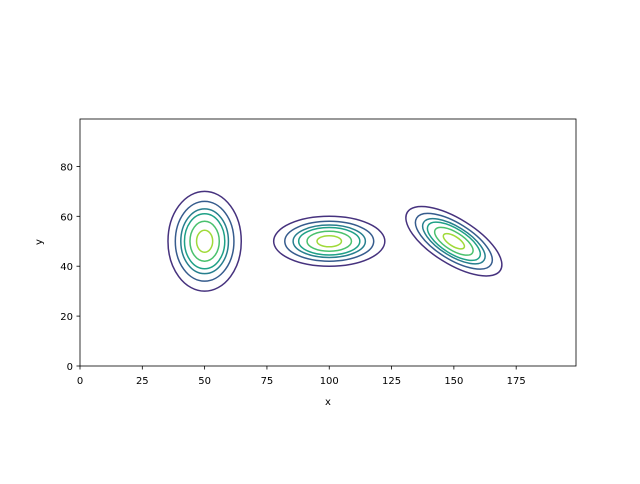 The image size is (640, 484). What do you see at coordinates (66, 317) in the screenshot?
I see `y-tick-label: 20` at bounding box center [66, 317].